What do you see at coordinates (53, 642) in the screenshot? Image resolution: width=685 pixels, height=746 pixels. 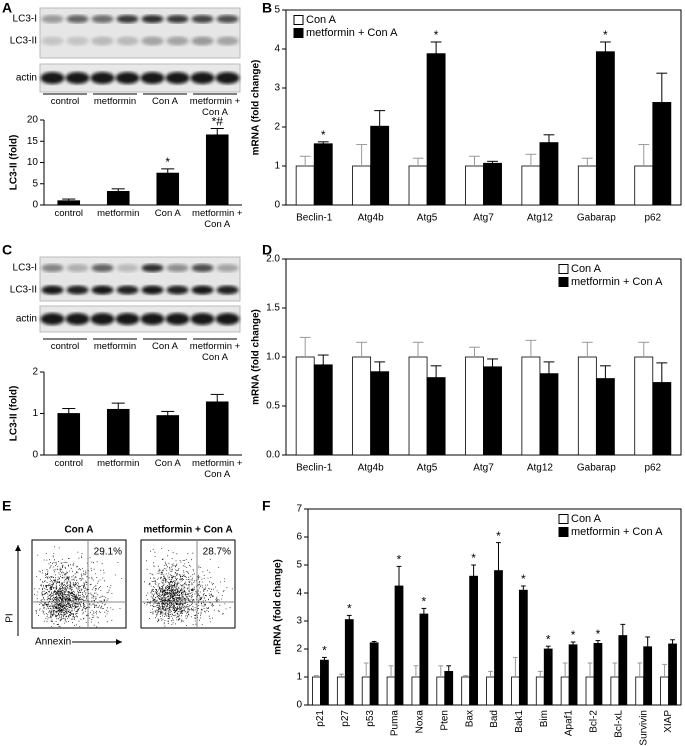 I see `flow-xlabel: Annexin` at bounding box center [53, 642].